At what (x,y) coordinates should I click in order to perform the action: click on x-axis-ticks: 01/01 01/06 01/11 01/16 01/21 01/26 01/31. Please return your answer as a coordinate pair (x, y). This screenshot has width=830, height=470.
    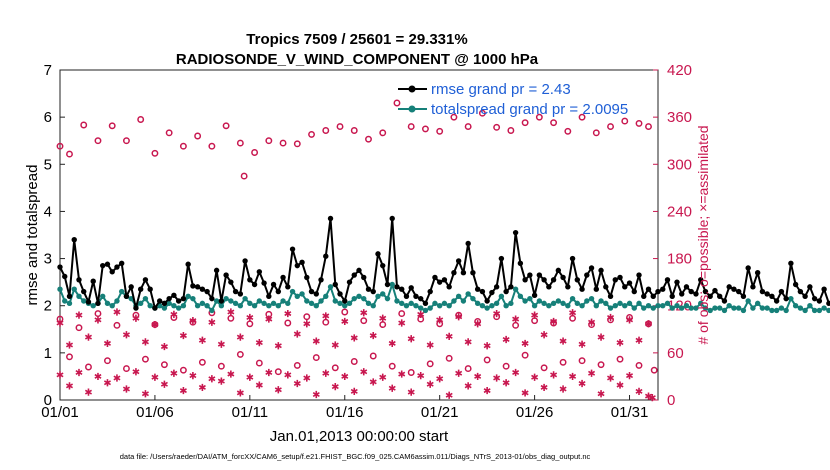
    Looking at the image, I should click on (344, 408).